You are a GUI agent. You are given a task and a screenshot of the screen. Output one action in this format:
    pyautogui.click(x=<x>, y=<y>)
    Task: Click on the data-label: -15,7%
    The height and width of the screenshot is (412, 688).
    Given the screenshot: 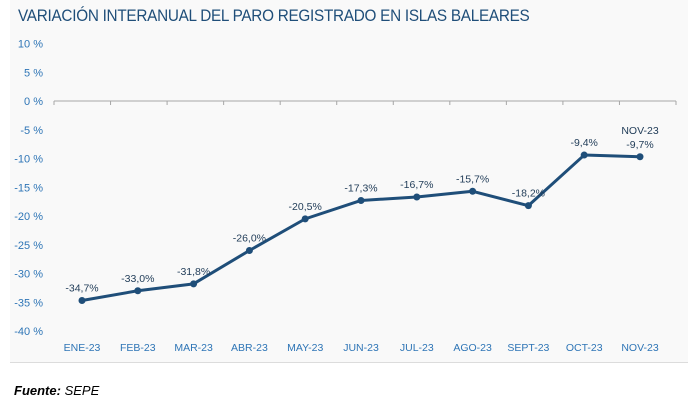 What is the action you would take?
    pyautogui.click(x=472, y=179)
    